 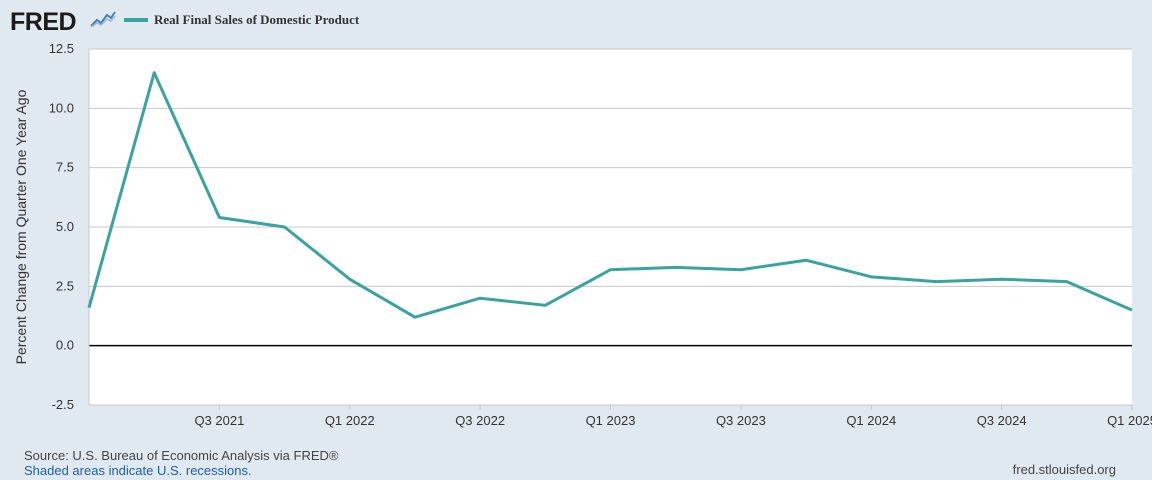 I want to click on recession-note: Shaded areas indicate U.S. recessions., so click(x=138, y=470).